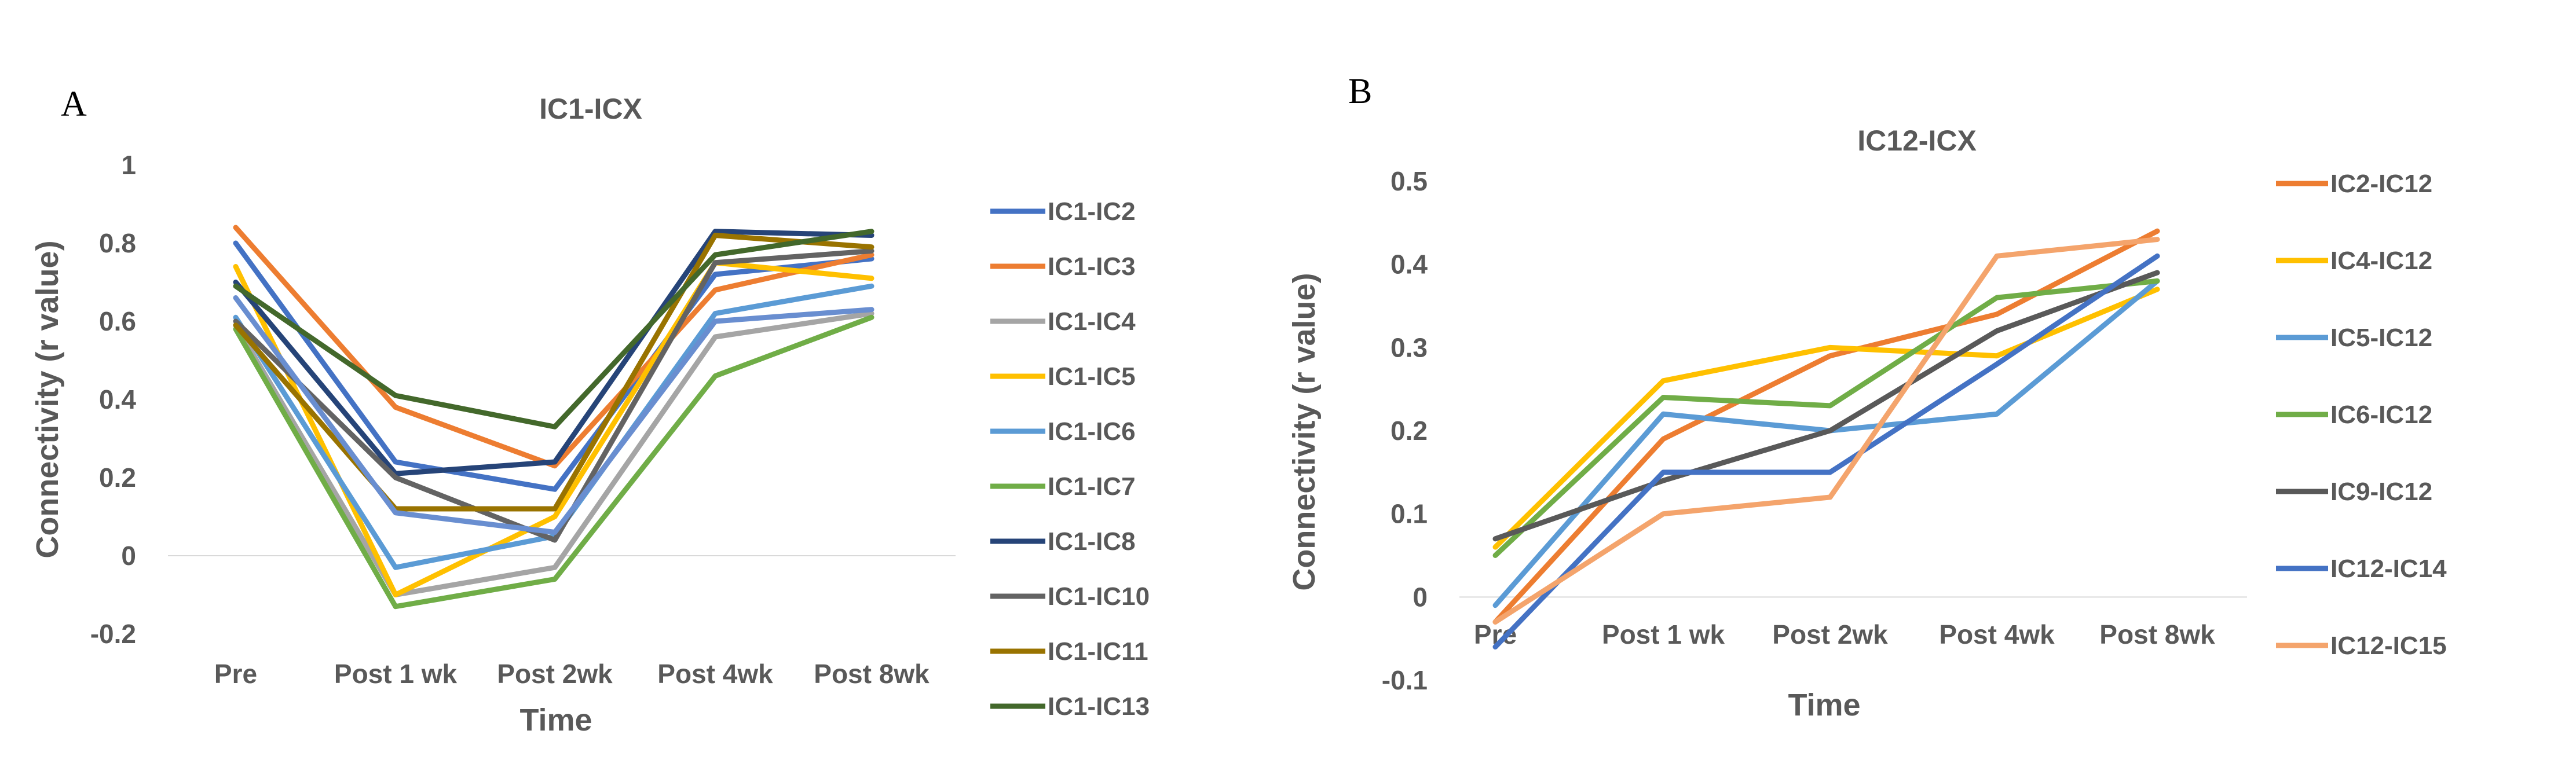  I want to click on chart-b-series-line-ic9-ic12, so click(1826, 406).